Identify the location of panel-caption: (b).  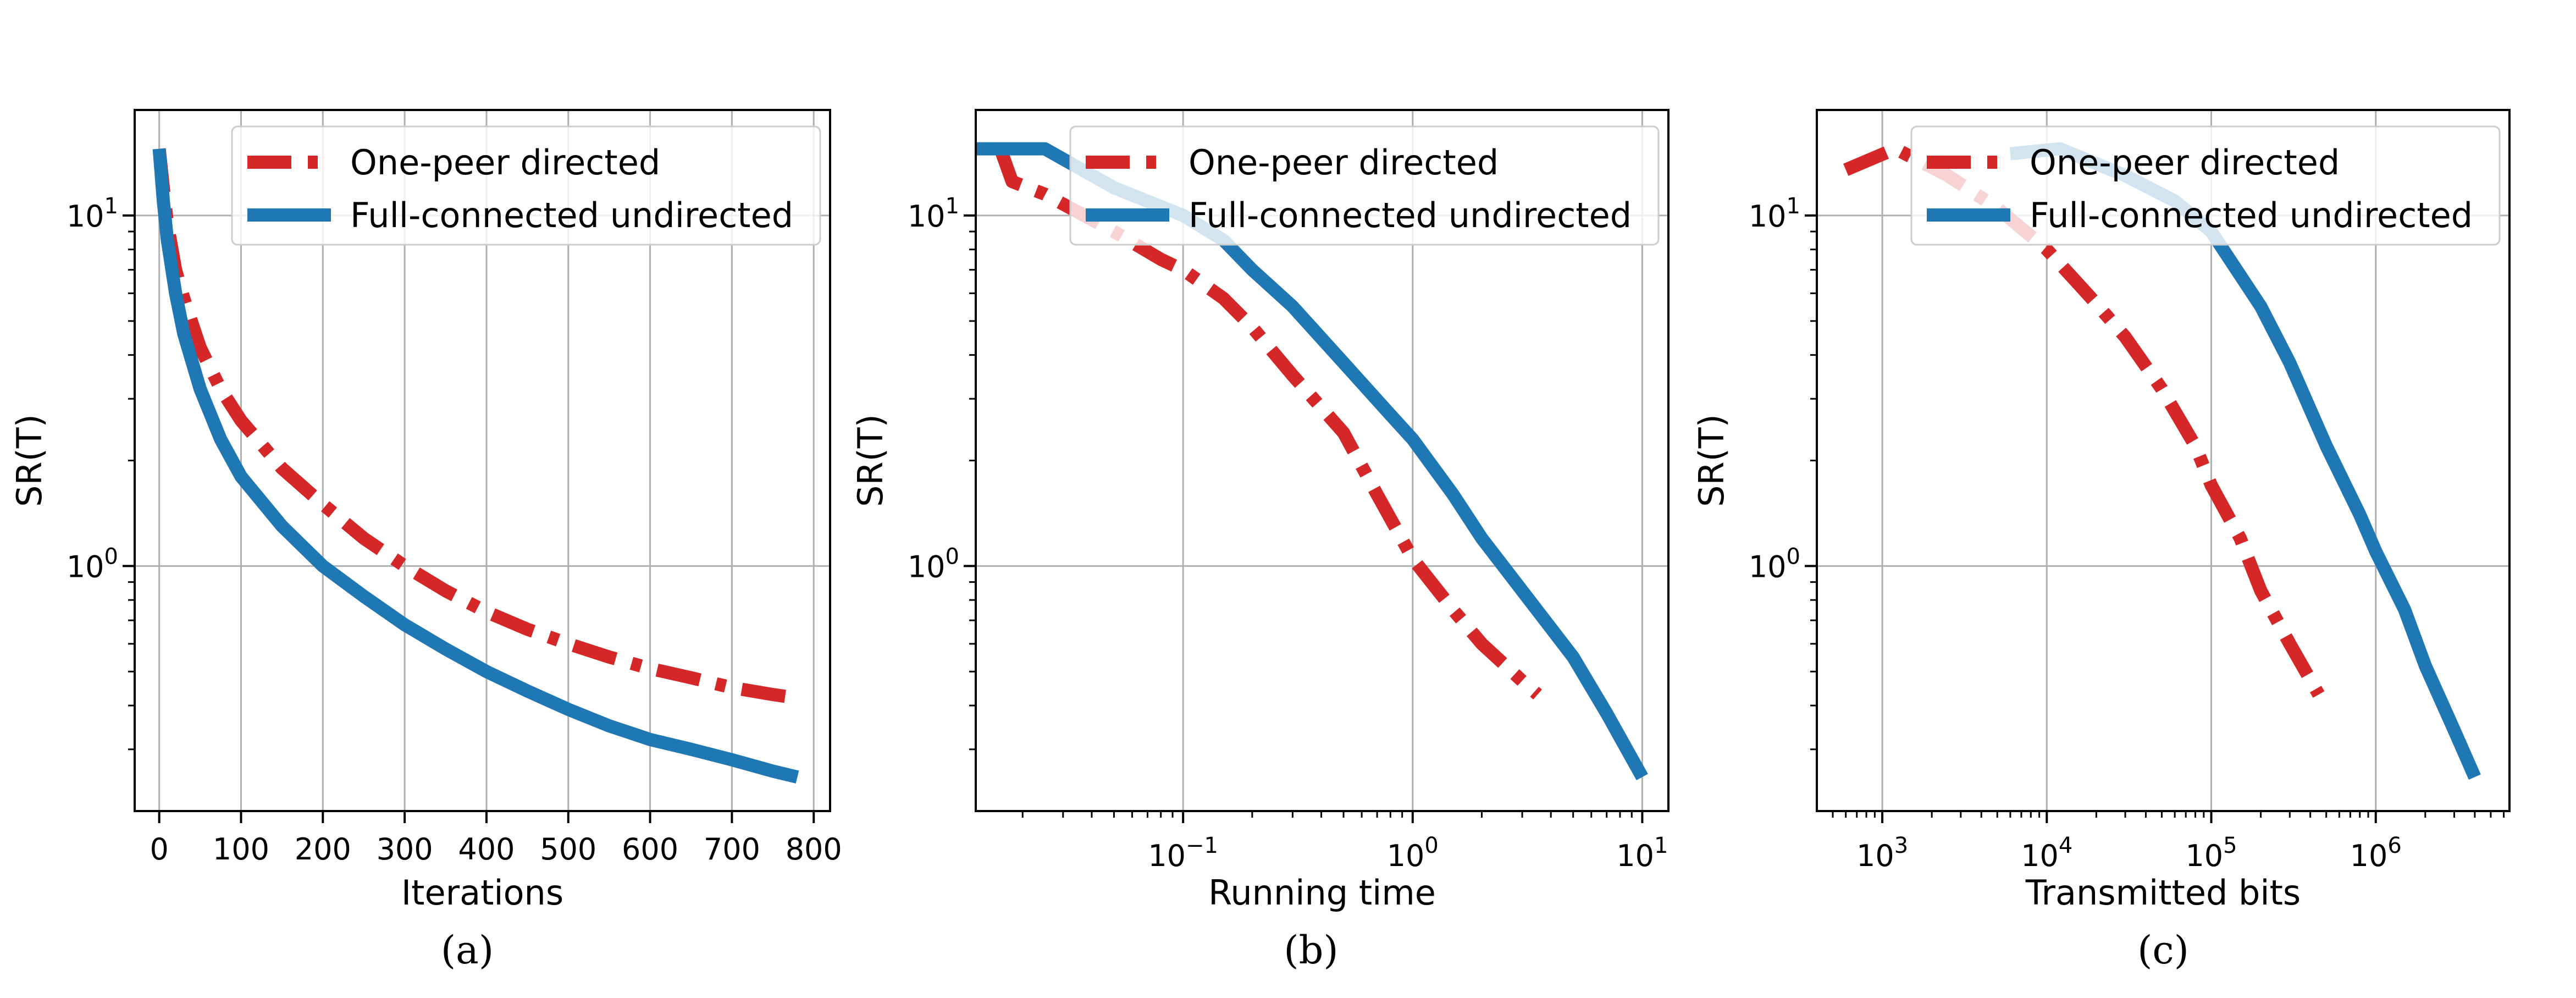
(1311, 950).